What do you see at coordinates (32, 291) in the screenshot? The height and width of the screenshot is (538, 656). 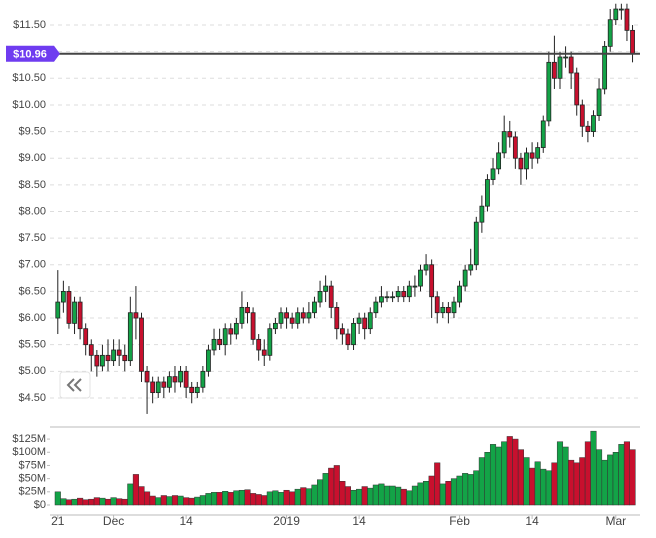 I see `y-tick-label: $6.50` at bounding box center [32, 291].